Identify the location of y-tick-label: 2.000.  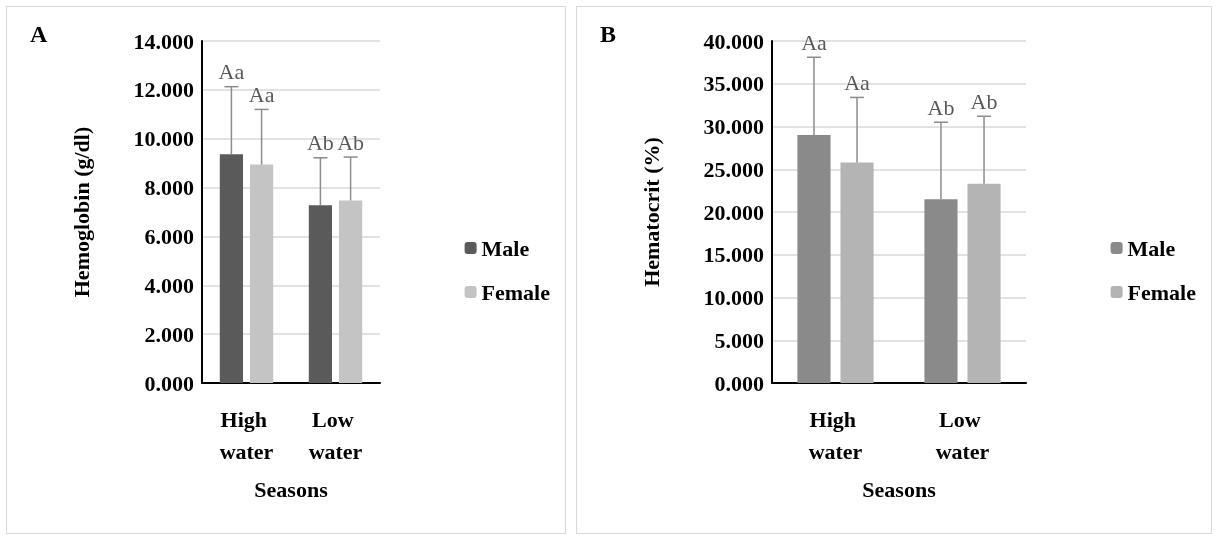
(169, 334).